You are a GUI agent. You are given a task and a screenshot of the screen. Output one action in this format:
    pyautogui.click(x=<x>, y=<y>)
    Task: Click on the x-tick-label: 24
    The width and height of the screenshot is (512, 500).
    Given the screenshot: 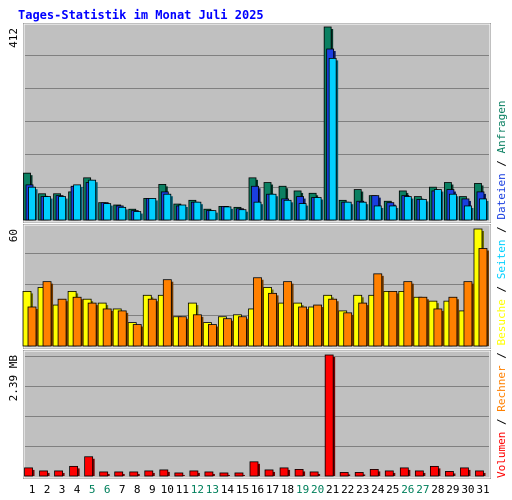 What is the action you would take?
    pyautogui.click(x=378, y=489)
    